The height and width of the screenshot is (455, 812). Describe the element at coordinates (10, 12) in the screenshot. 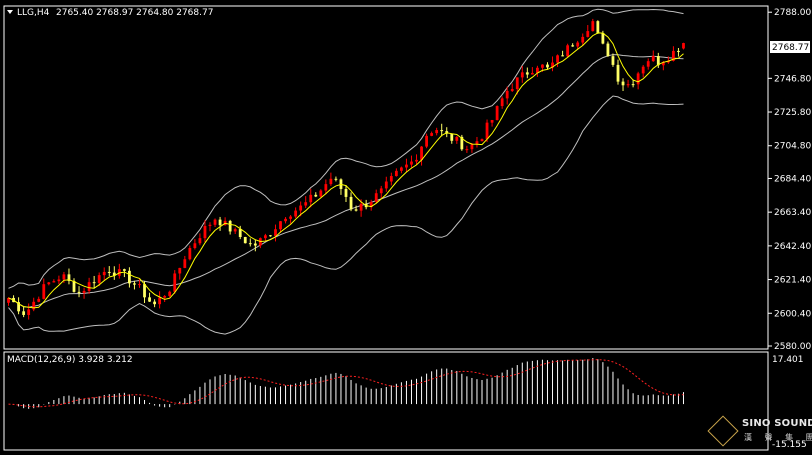

I see `triangle-down-icon` at that location.